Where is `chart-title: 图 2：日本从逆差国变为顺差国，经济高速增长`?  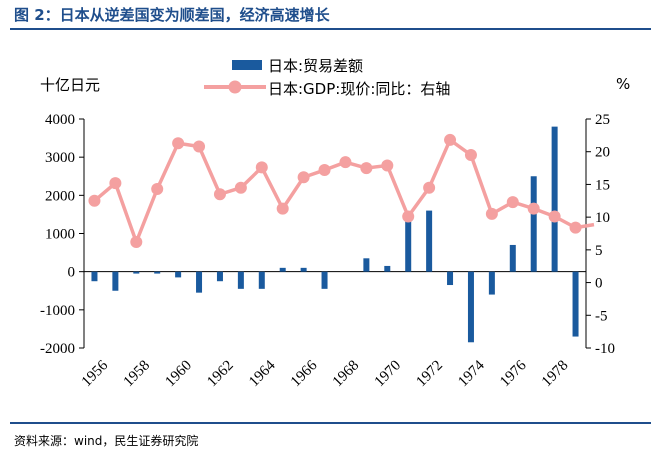
chart-title: 图 2：日本从逆差国变为顺差国，经济高速增长 is located at coordinates (172, 15).